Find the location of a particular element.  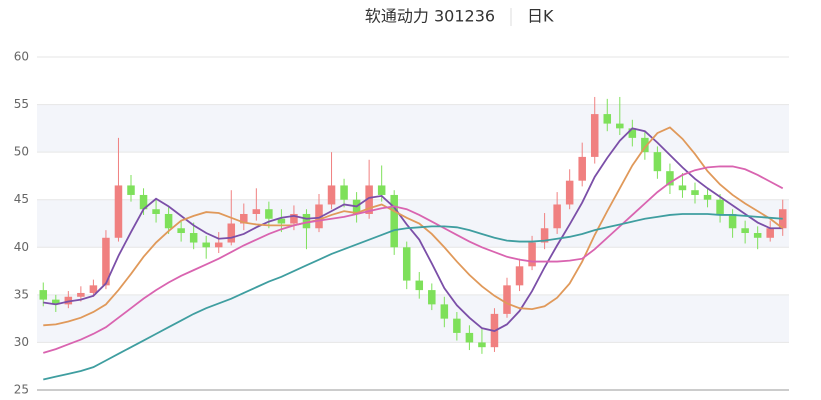

y-tick-label: 30 is located at coordinates (21, 342).